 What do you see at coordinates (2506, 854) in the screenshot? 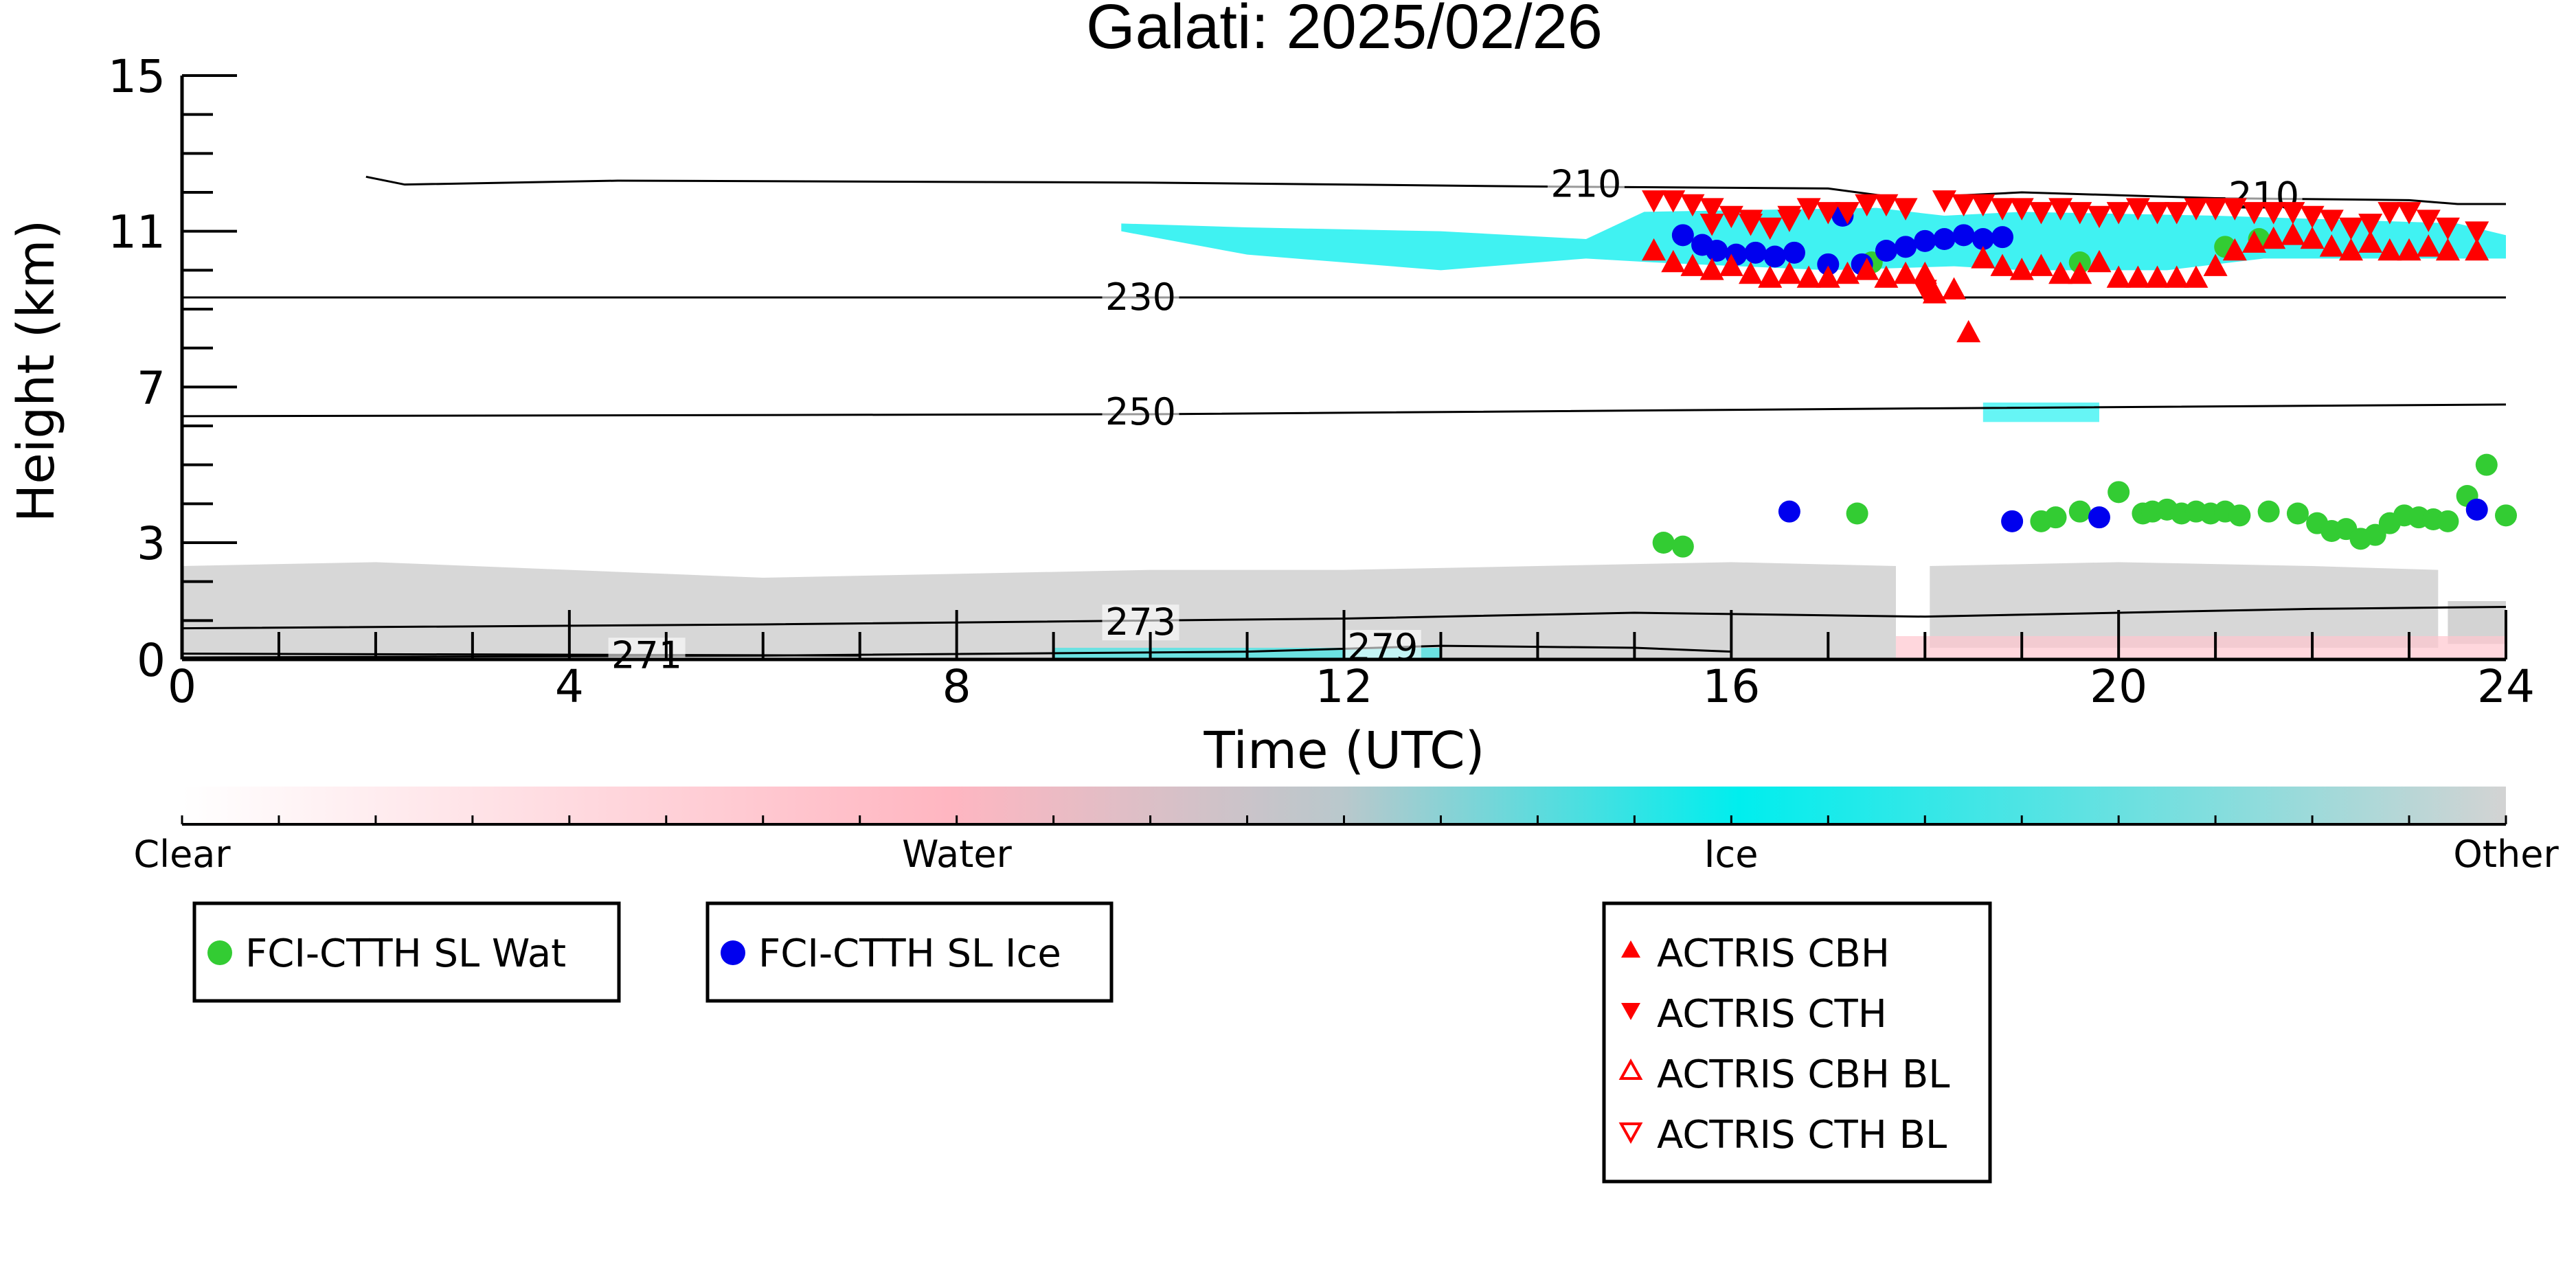
I see `colorbar-label-other: Other` at bounding box center [2506, 854].